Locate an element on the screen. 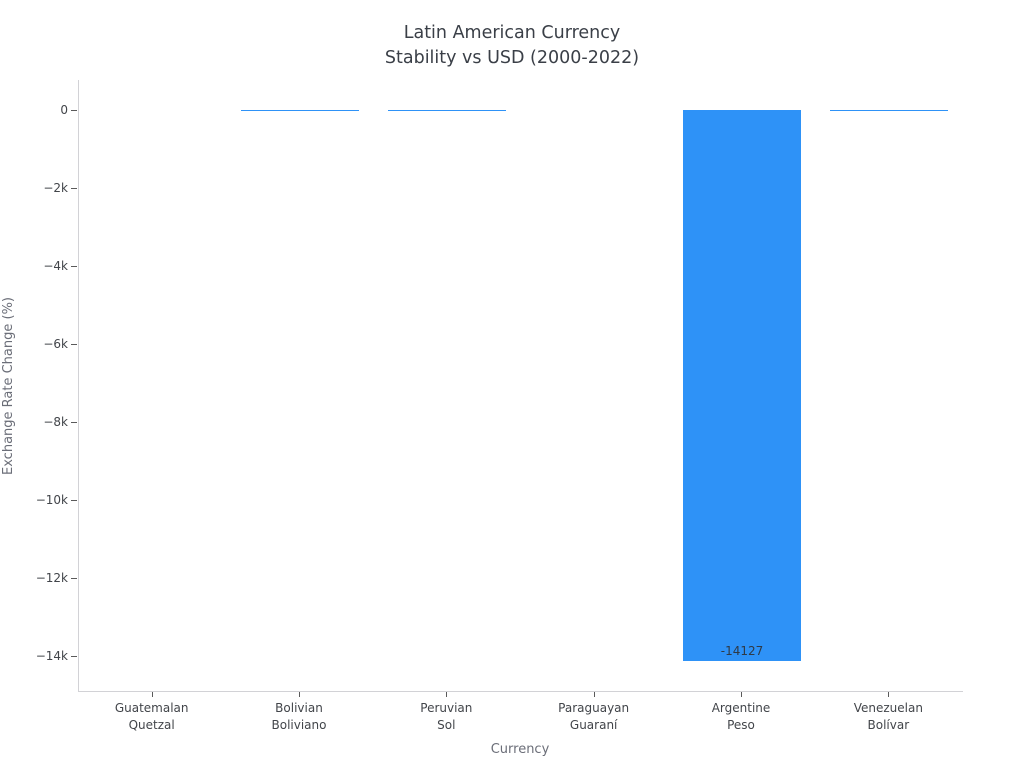  x-tick-label-line: Peso is located at coordinates (741, 725).